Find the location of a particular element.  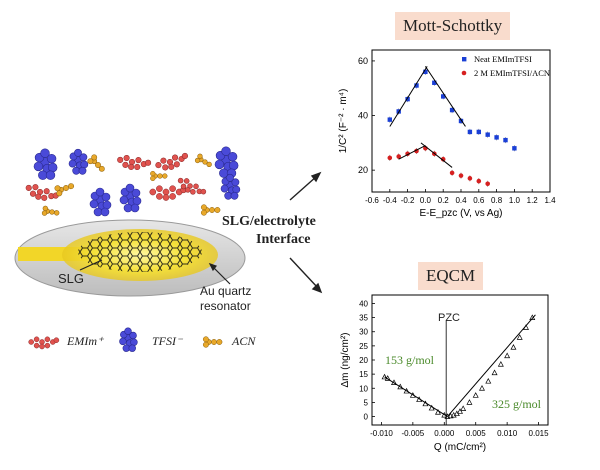

legend-emim-label: EMIm⁺ is located at coordinates (85, 341).